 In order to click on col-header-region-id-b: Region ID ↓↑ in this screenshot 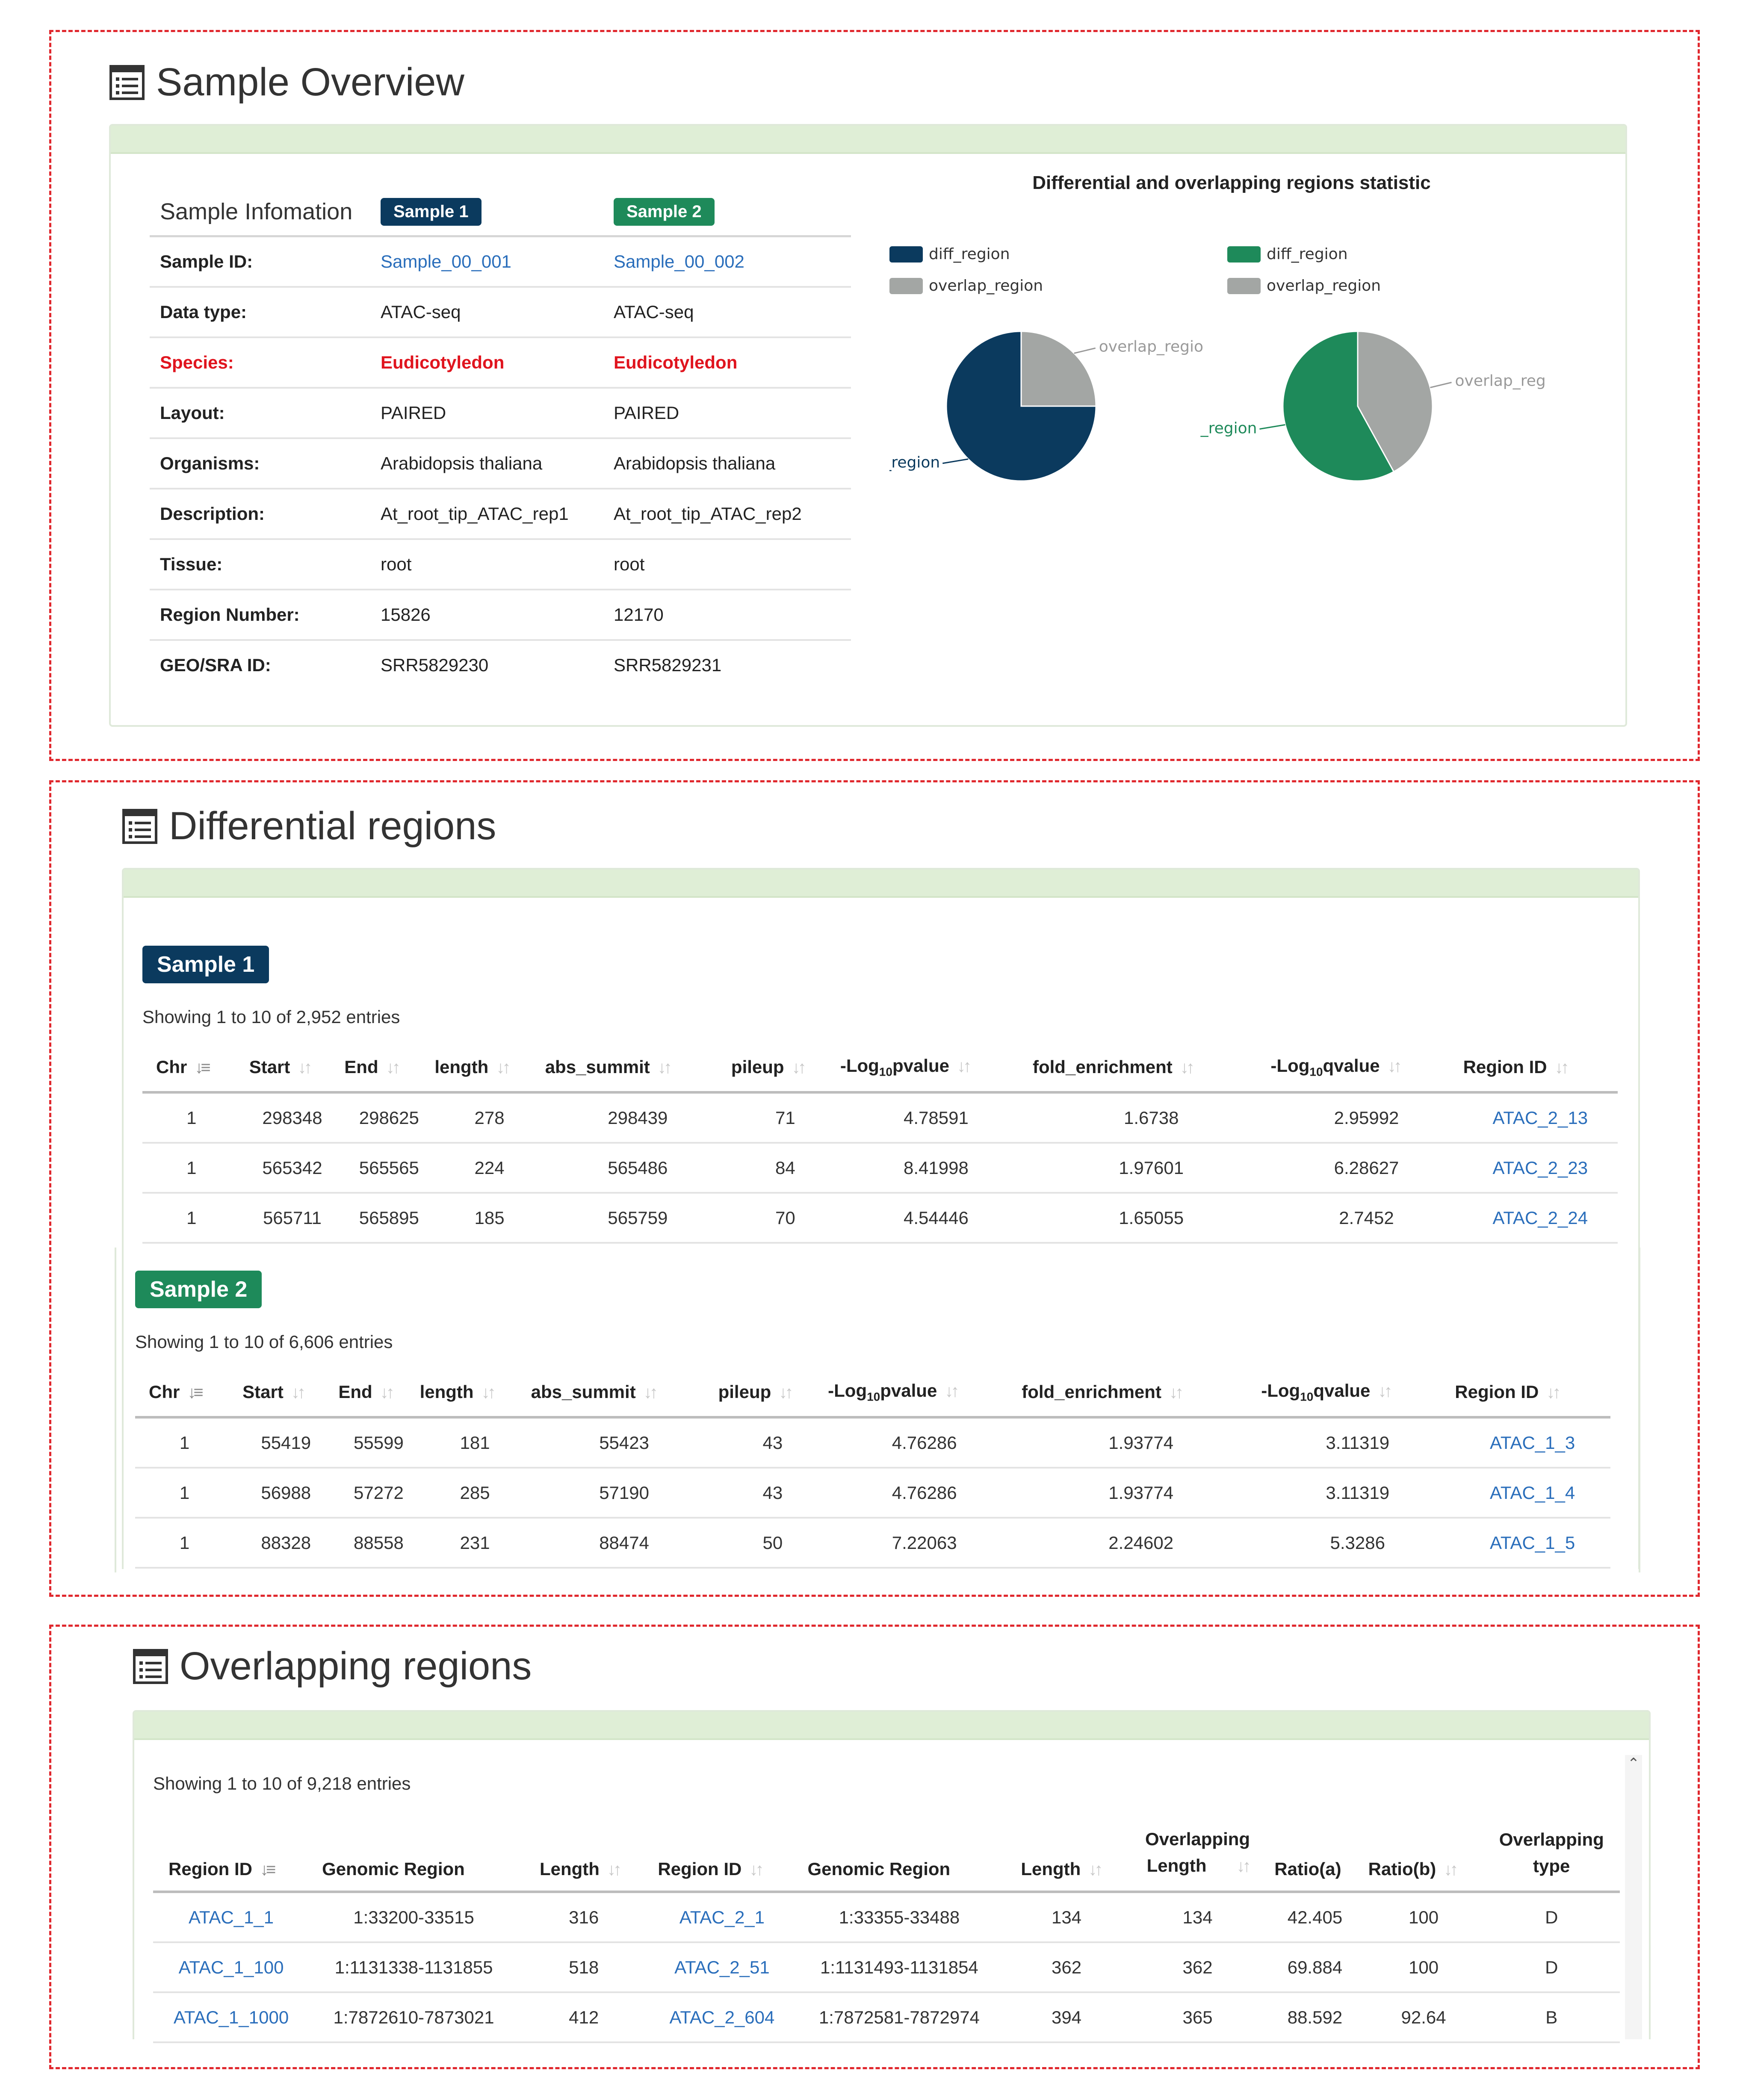, I will do `click(722, 1850)`.